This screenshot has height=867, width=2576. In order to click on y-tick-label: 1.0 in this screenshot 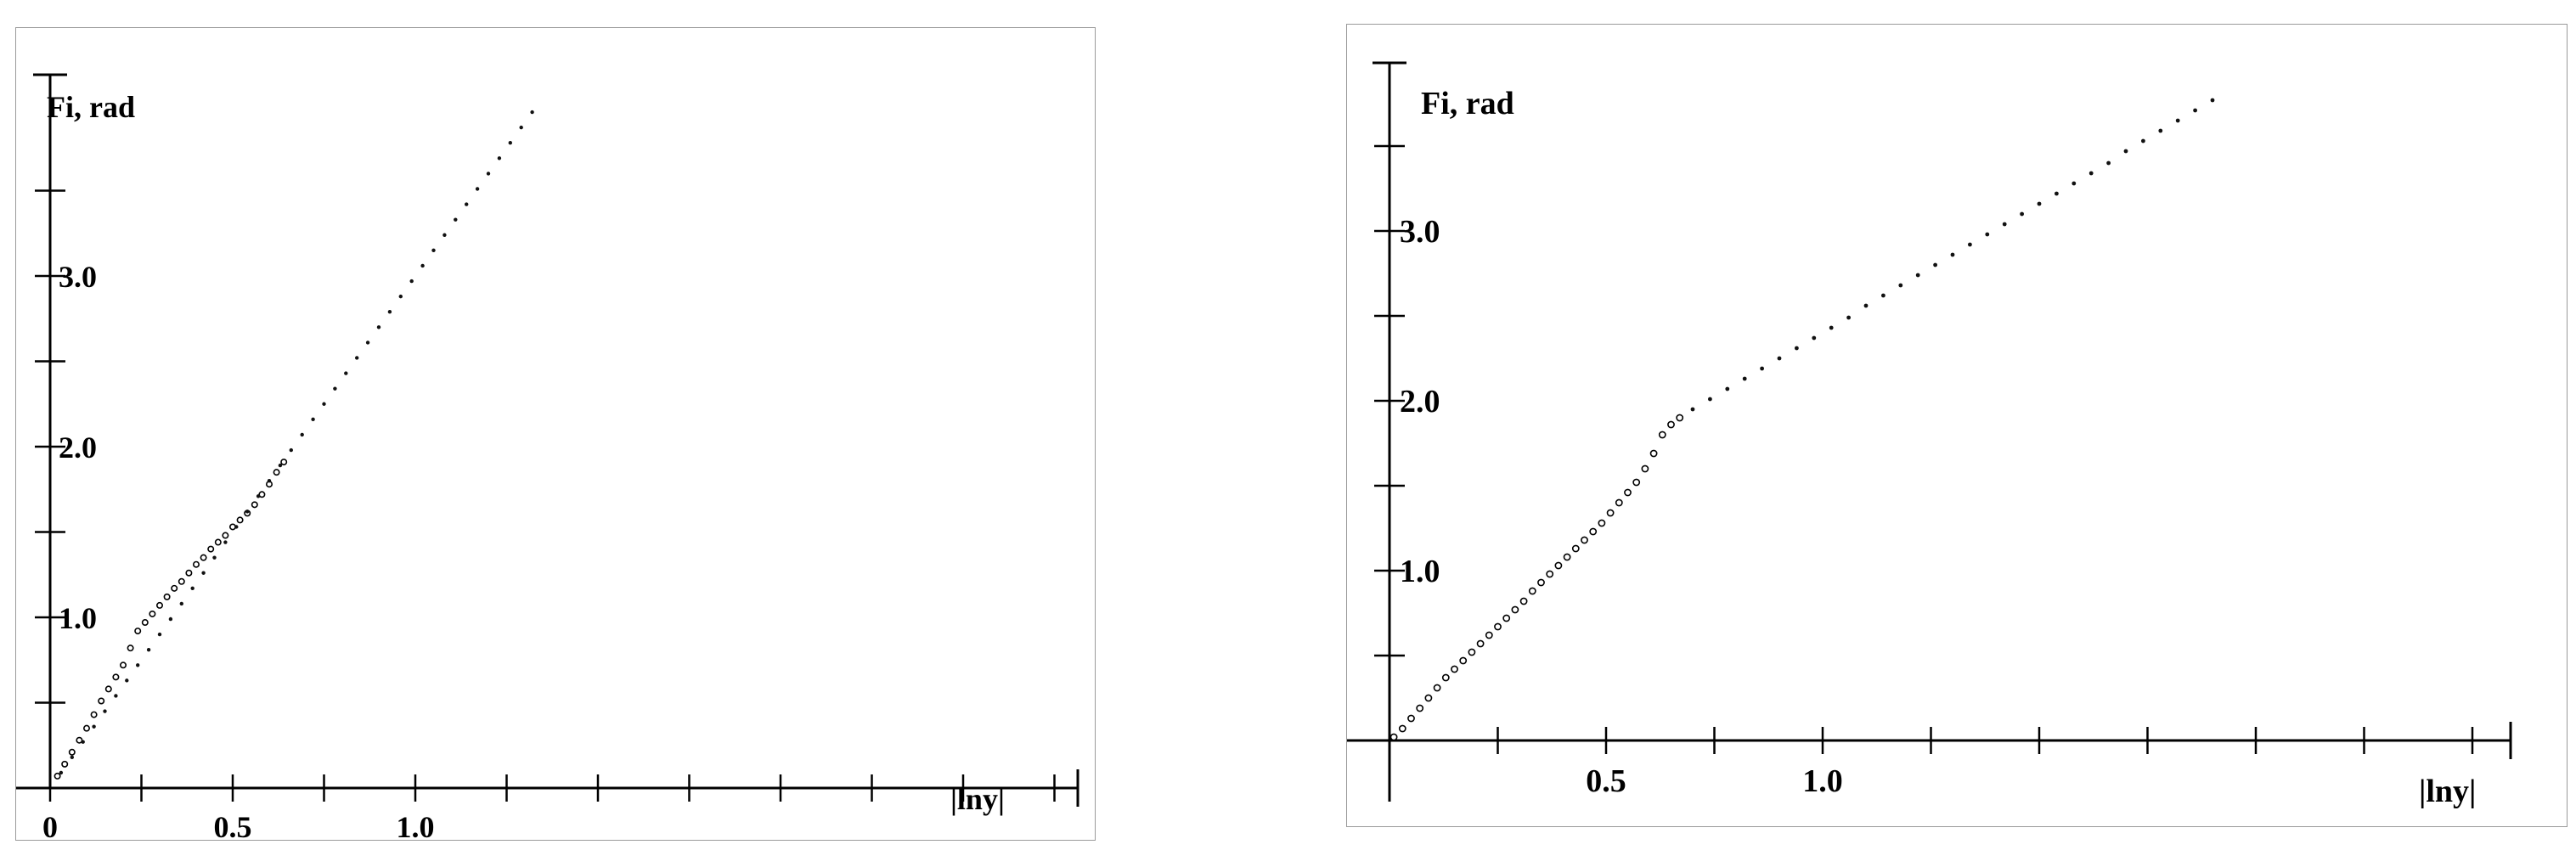, I will do `click(1420, 571)`.